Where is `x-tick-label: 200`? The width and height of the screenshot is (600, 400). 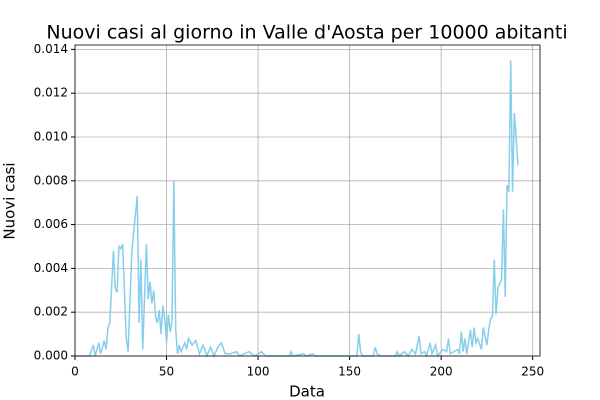
x-tick-label: 200 is located at coordinates (441, 372).